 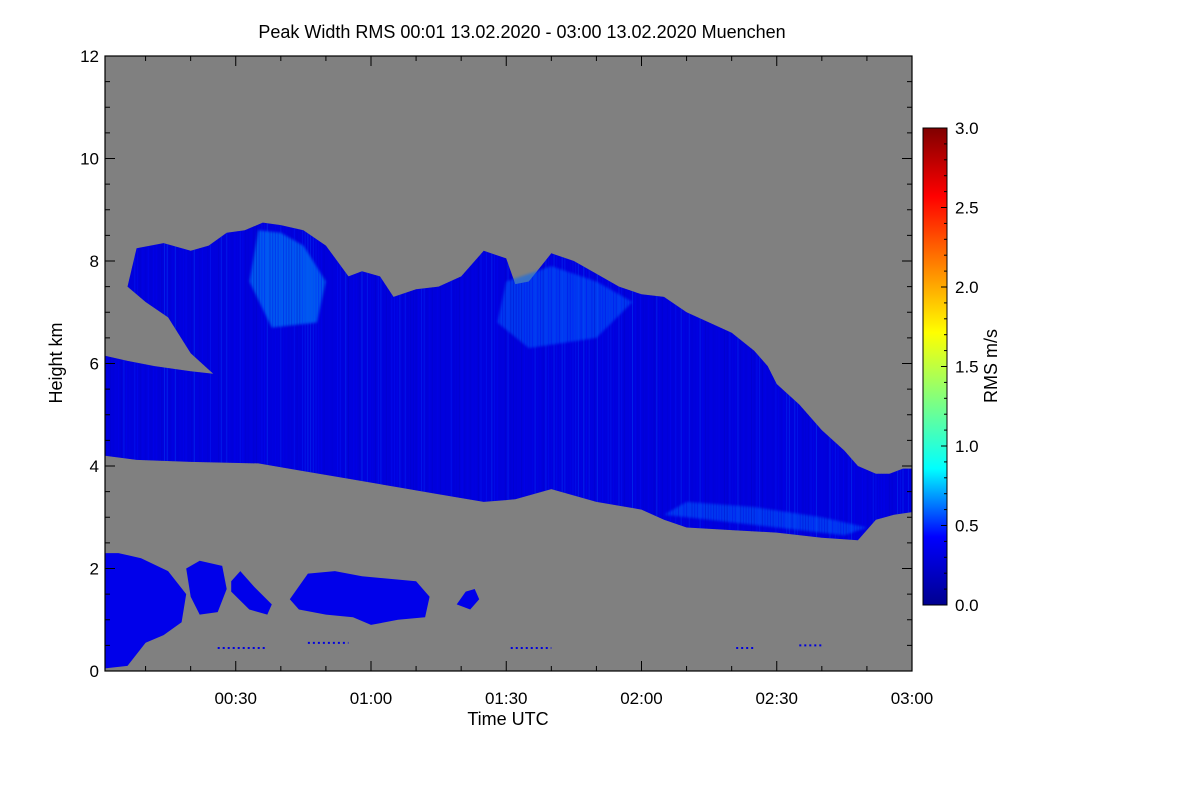 What do you see at coordinates (565, 307) in the screenshot?
I see `turbulence-region-upper-middle-turbulence` at bounding box center [565, 307].